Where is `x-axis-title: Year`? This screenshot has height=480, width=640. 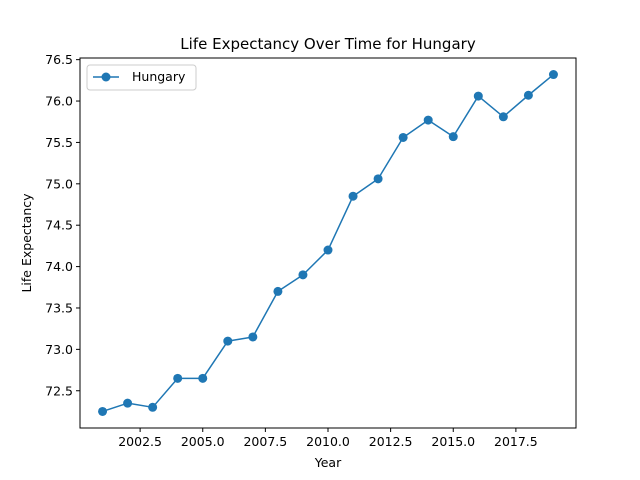 x-axis-title: Year is located at coordinates (328, 462).